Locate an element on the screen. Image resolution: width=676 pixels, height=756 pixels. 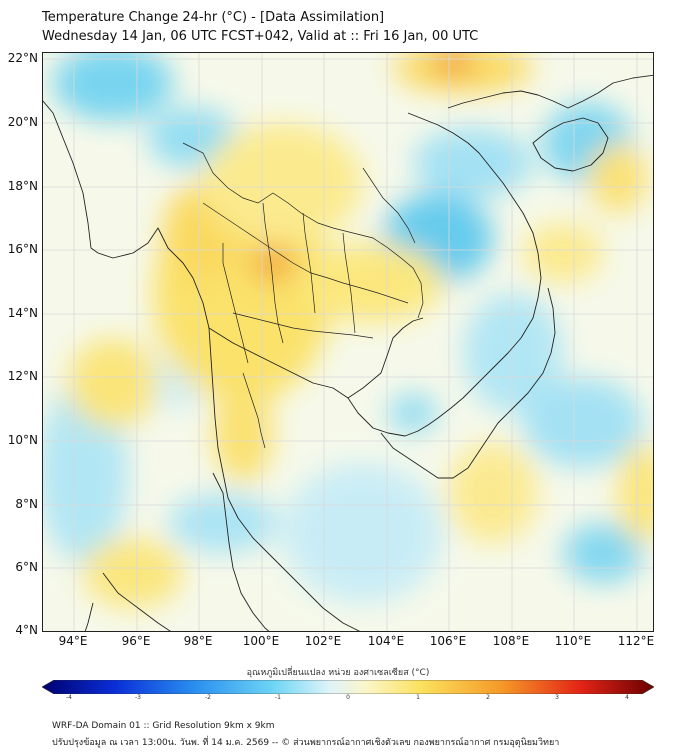
lat-label-6n: 6°N is located at coordinates (26, 567).